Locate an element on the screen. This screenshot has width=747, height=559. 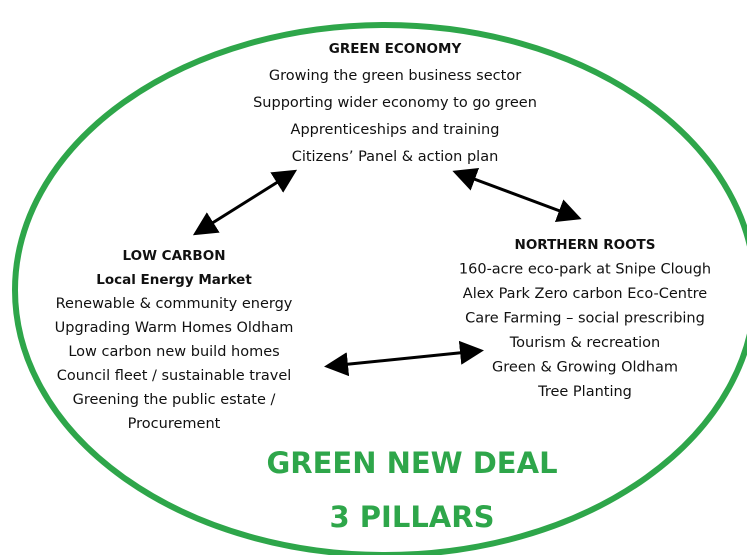
section-line: Citizens’ Panel & action plan is located at coordinates (395, 157).